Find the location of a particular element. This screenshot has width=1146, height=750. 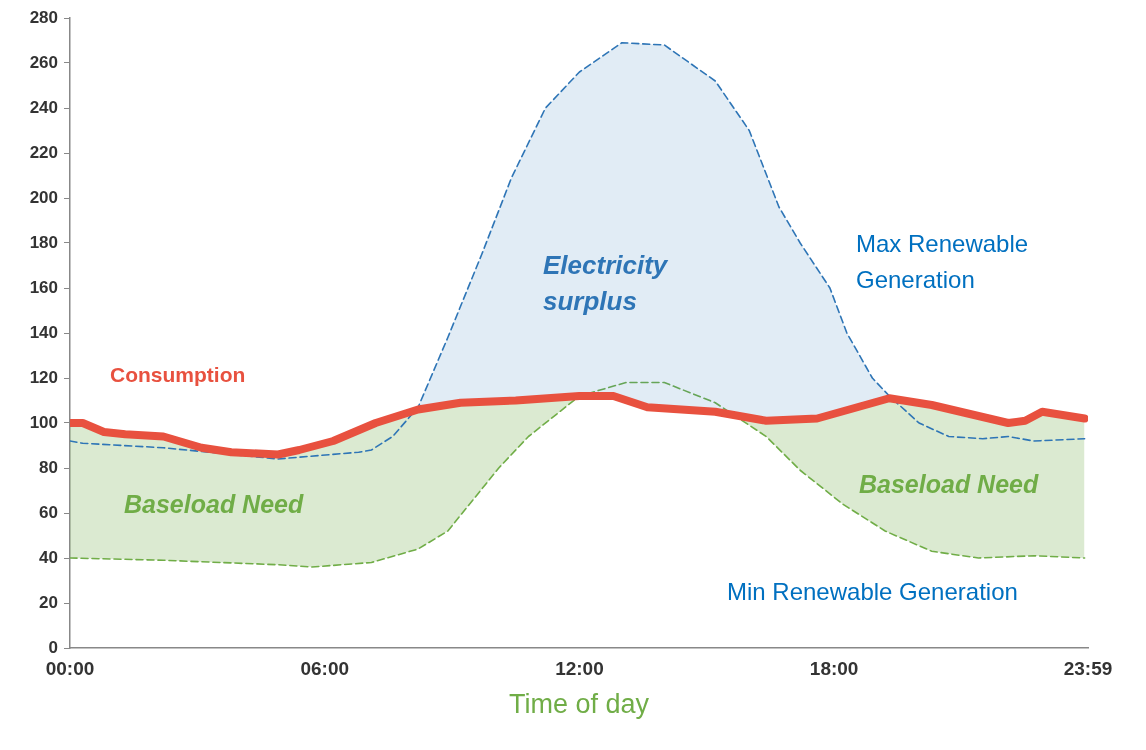

y-tick-label: 200 is located at coordinates (43, 197).